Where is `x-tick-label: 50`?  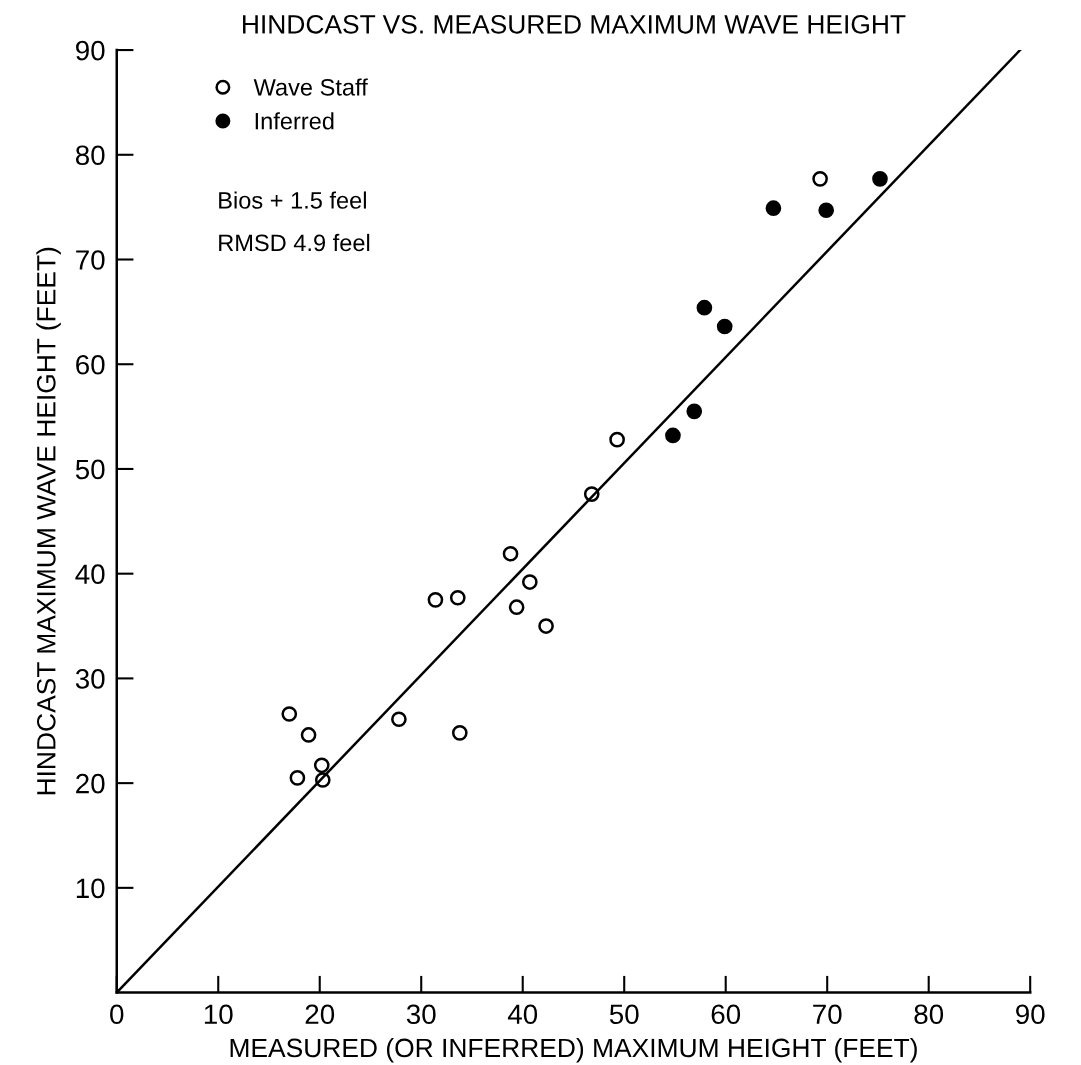 x-tick-label: 50 is located at coordinates (624, 1014).